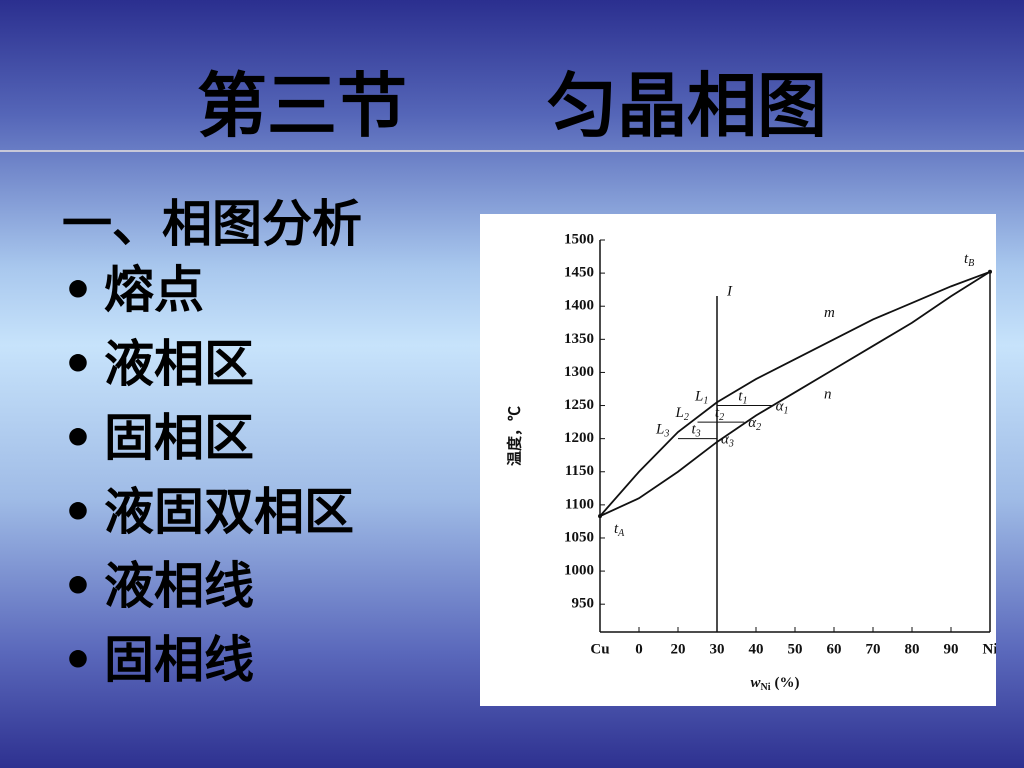  Describe the element at coordinates (729, 291) in the screenshot. I see `alloy-label: I` at that location.